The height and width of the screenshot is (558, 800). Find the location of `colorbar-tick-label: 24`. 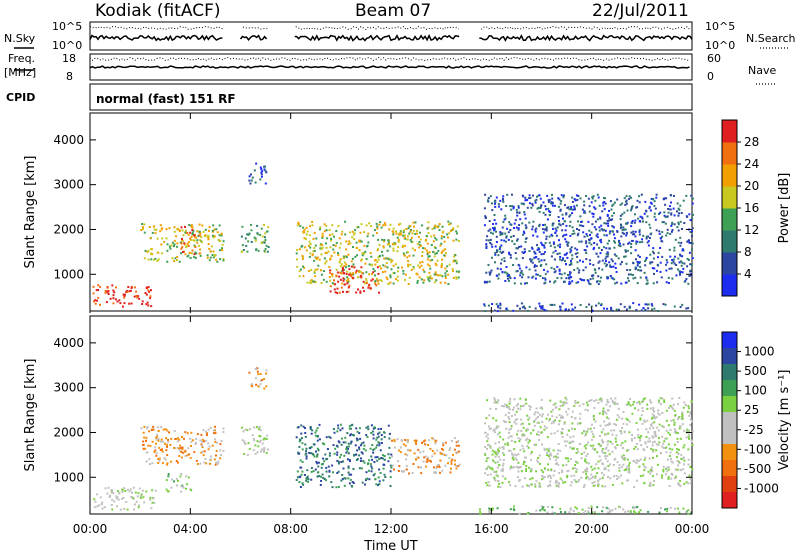

colorbar-tick-label: 24 is located at coordinates (751, 164).